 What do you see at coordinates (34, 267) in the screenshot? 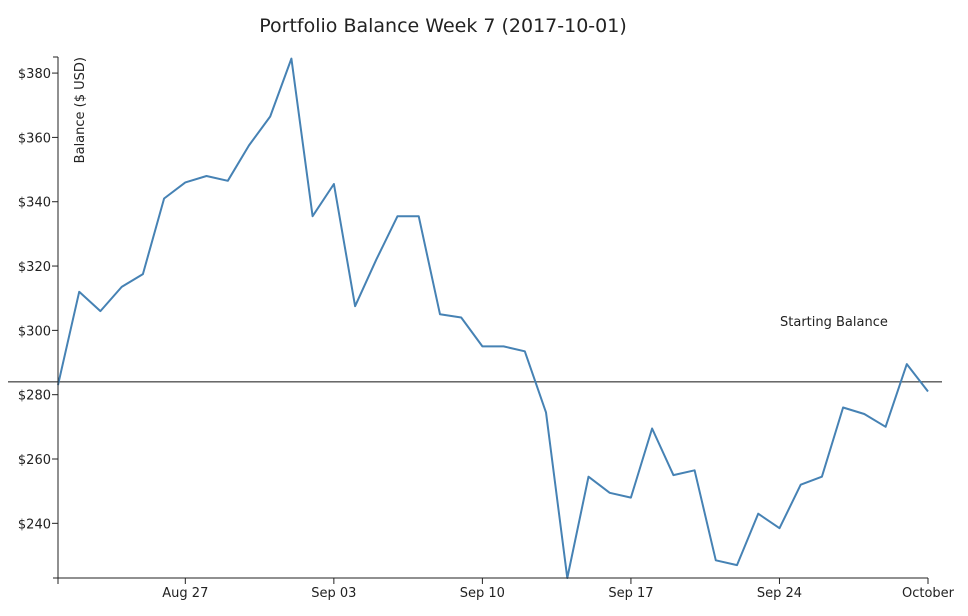
I see `y-tick-label: $320` at bounding box center [34, 267].